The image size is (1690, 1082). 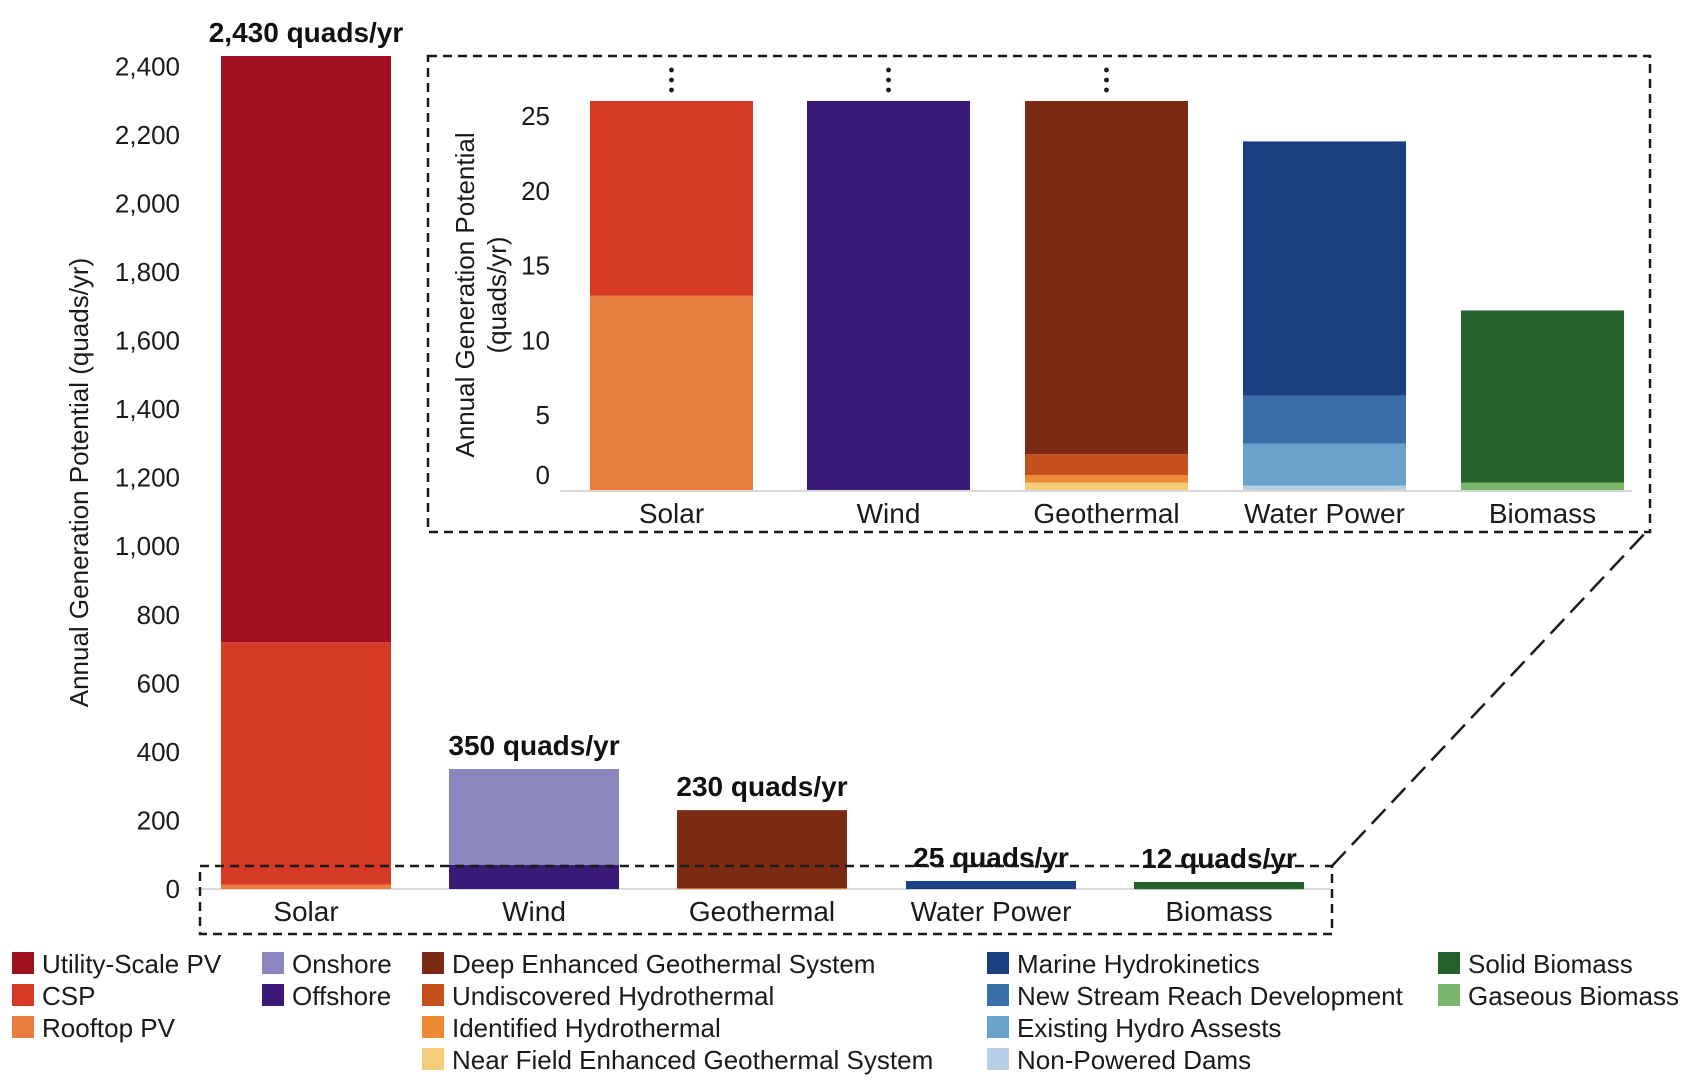 I want to click on inset-y-tick-label: 15, so click(x=535, y=266).